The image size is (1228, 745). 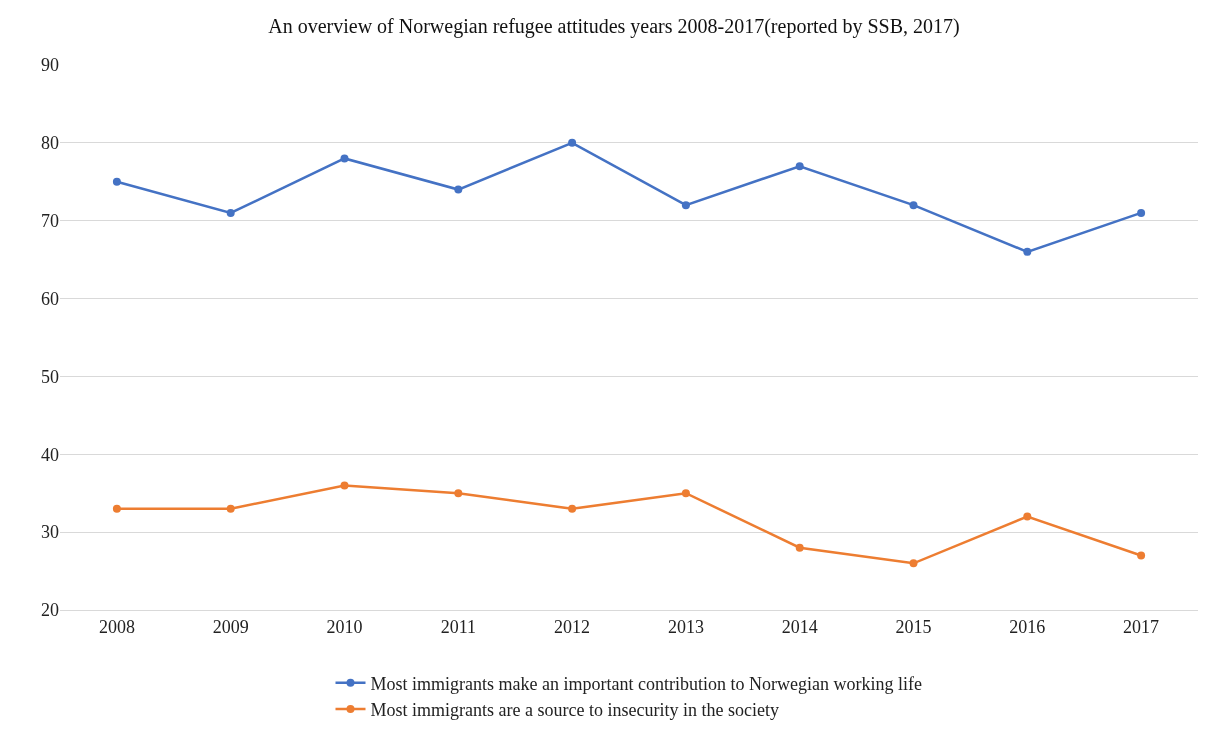 I want to click on x-tick-label: 2015, so click(x=913, y=626).